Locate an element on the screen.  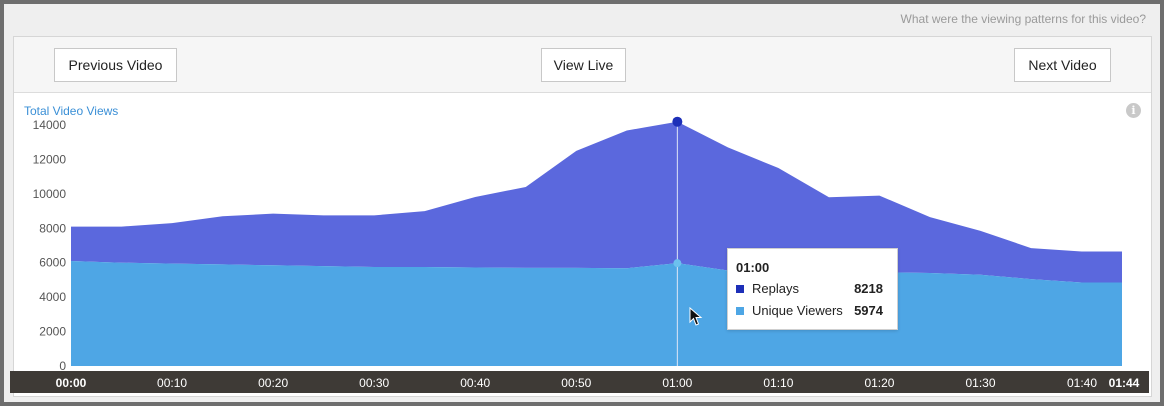
x-tick-label: 01:10 is located at coordinates (778, 383).